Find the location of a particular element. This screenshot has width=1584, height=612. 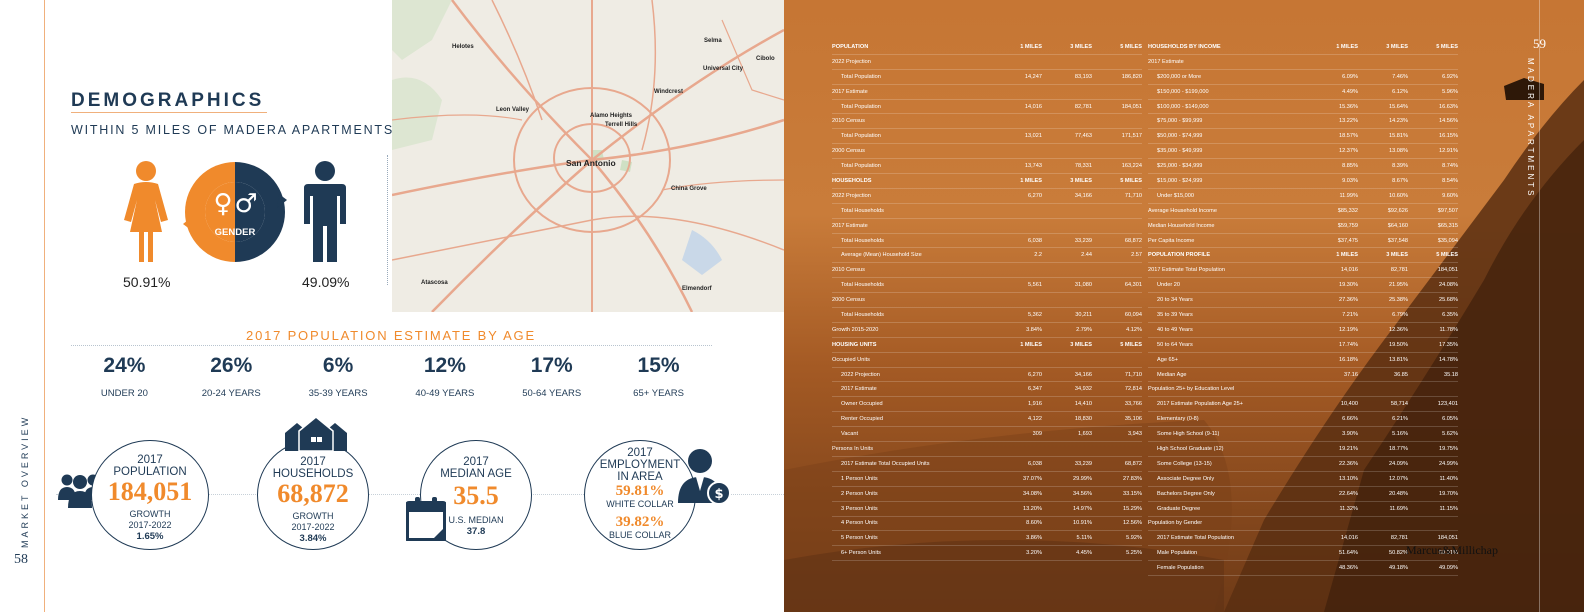

table-row: 6+ Person Units 3.20% 4.45% 5.25% is located at coordinates (987, 554).